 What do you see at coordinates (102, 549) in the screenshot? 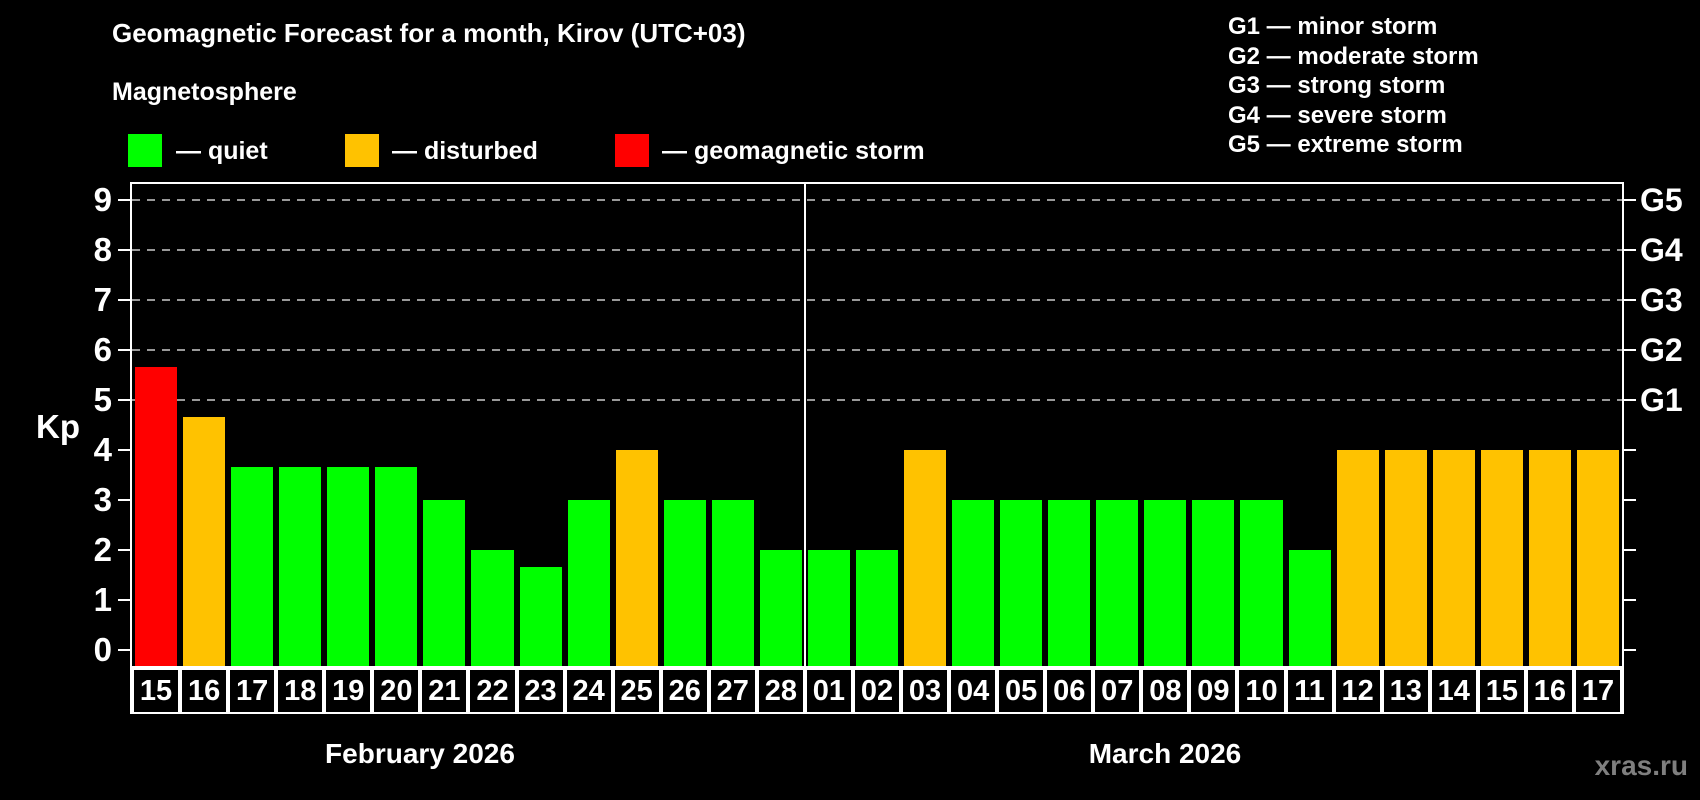
I see `y-axis-tick-label: 2` at bounding box center [102, 549].